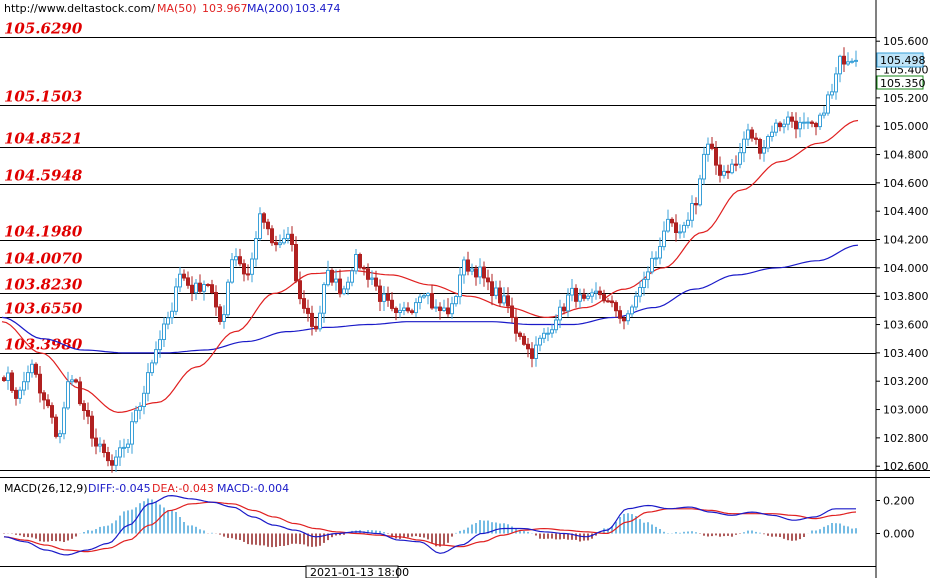 The image size is (930, 582). I want to click on source-url: http://www.deltastock.com/, so click(79, 8).